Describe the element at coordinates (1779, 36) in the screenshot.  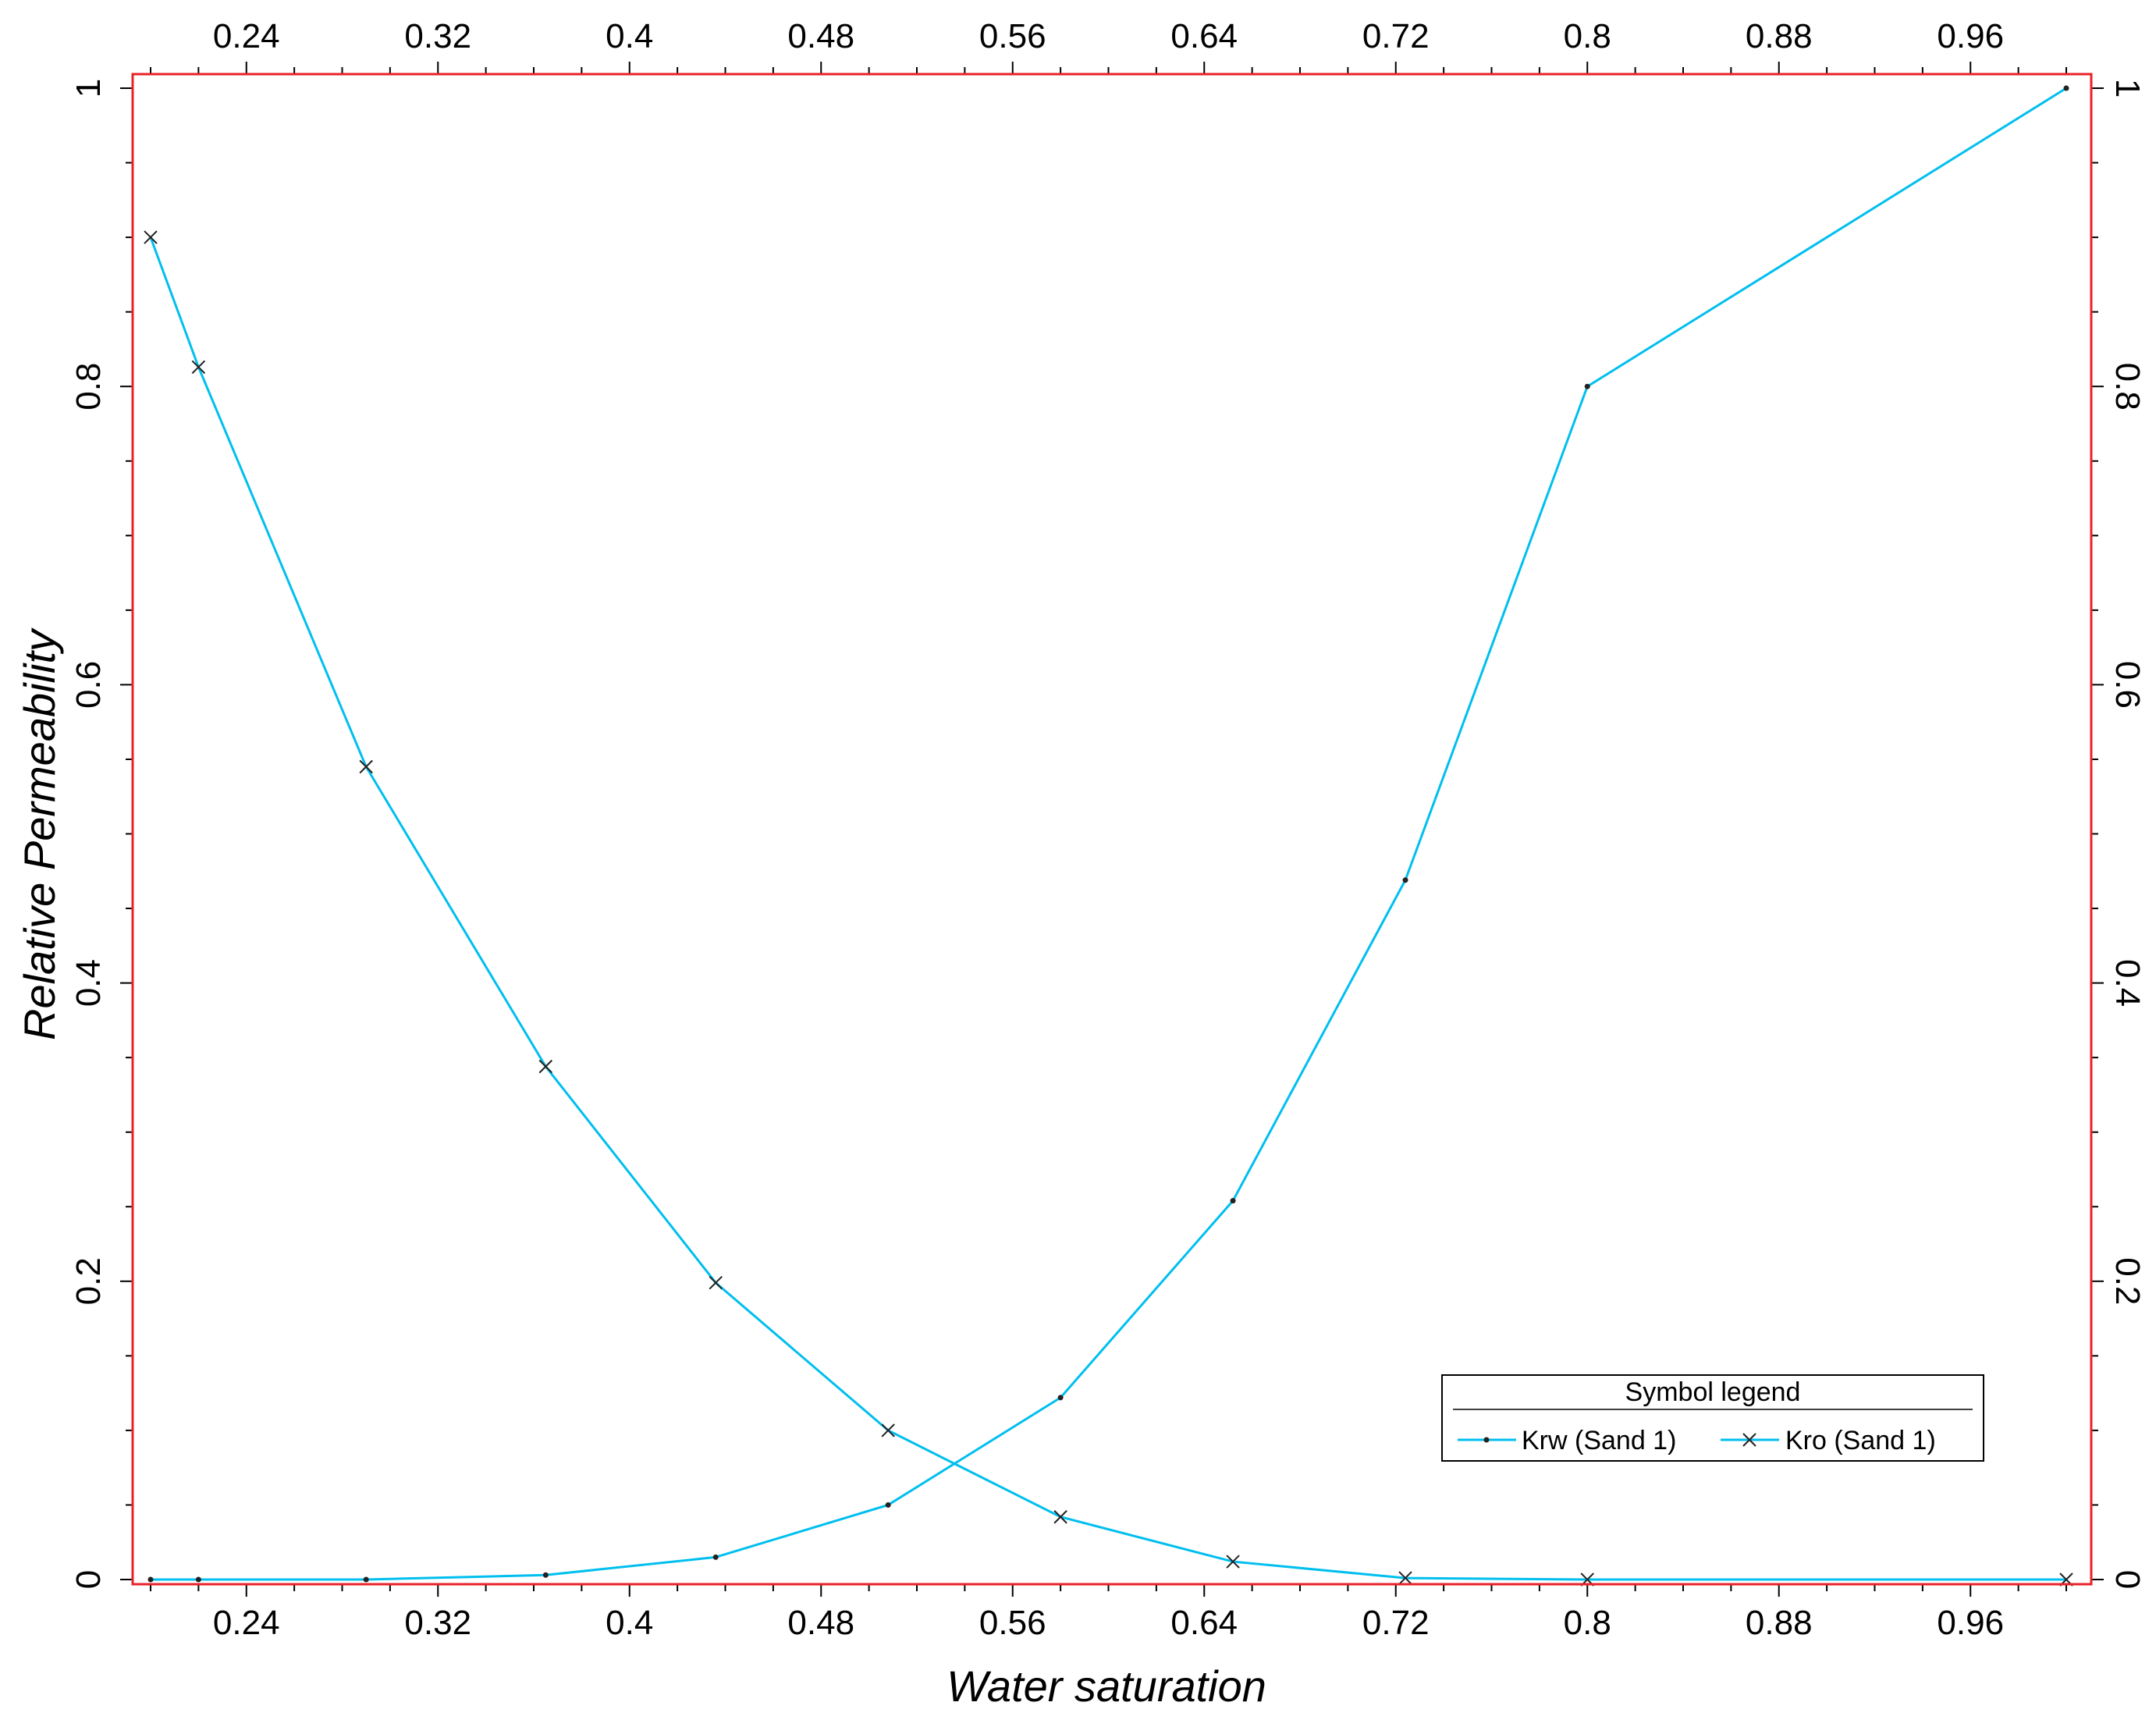
I see `x-tick-label-top: 0.88` at that location.